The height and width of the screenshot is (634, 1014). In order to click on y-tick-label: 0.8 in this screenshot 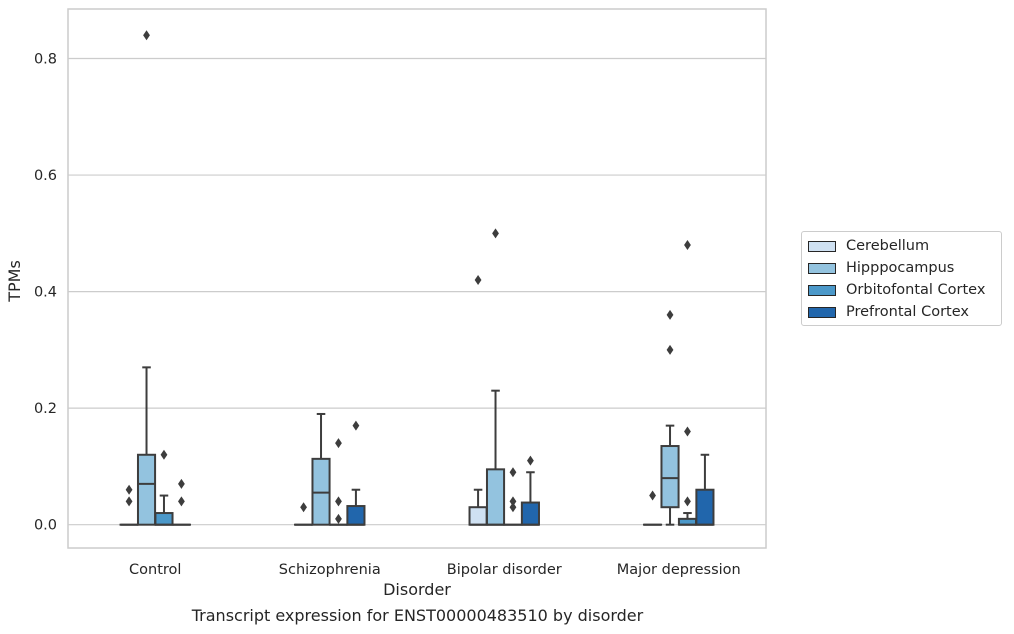, I will do `click(45, 60)`.